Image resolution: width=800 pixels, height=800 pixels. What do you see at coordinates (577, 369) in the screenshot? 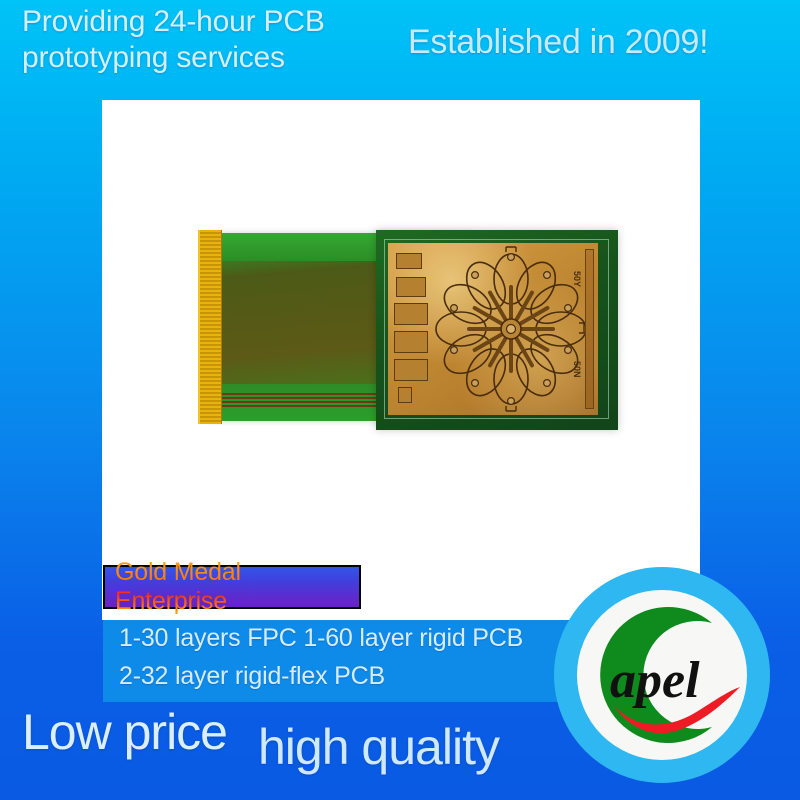
I see `silkscreen-label-right-bottom: 50N` at bounding box center [577, 369].